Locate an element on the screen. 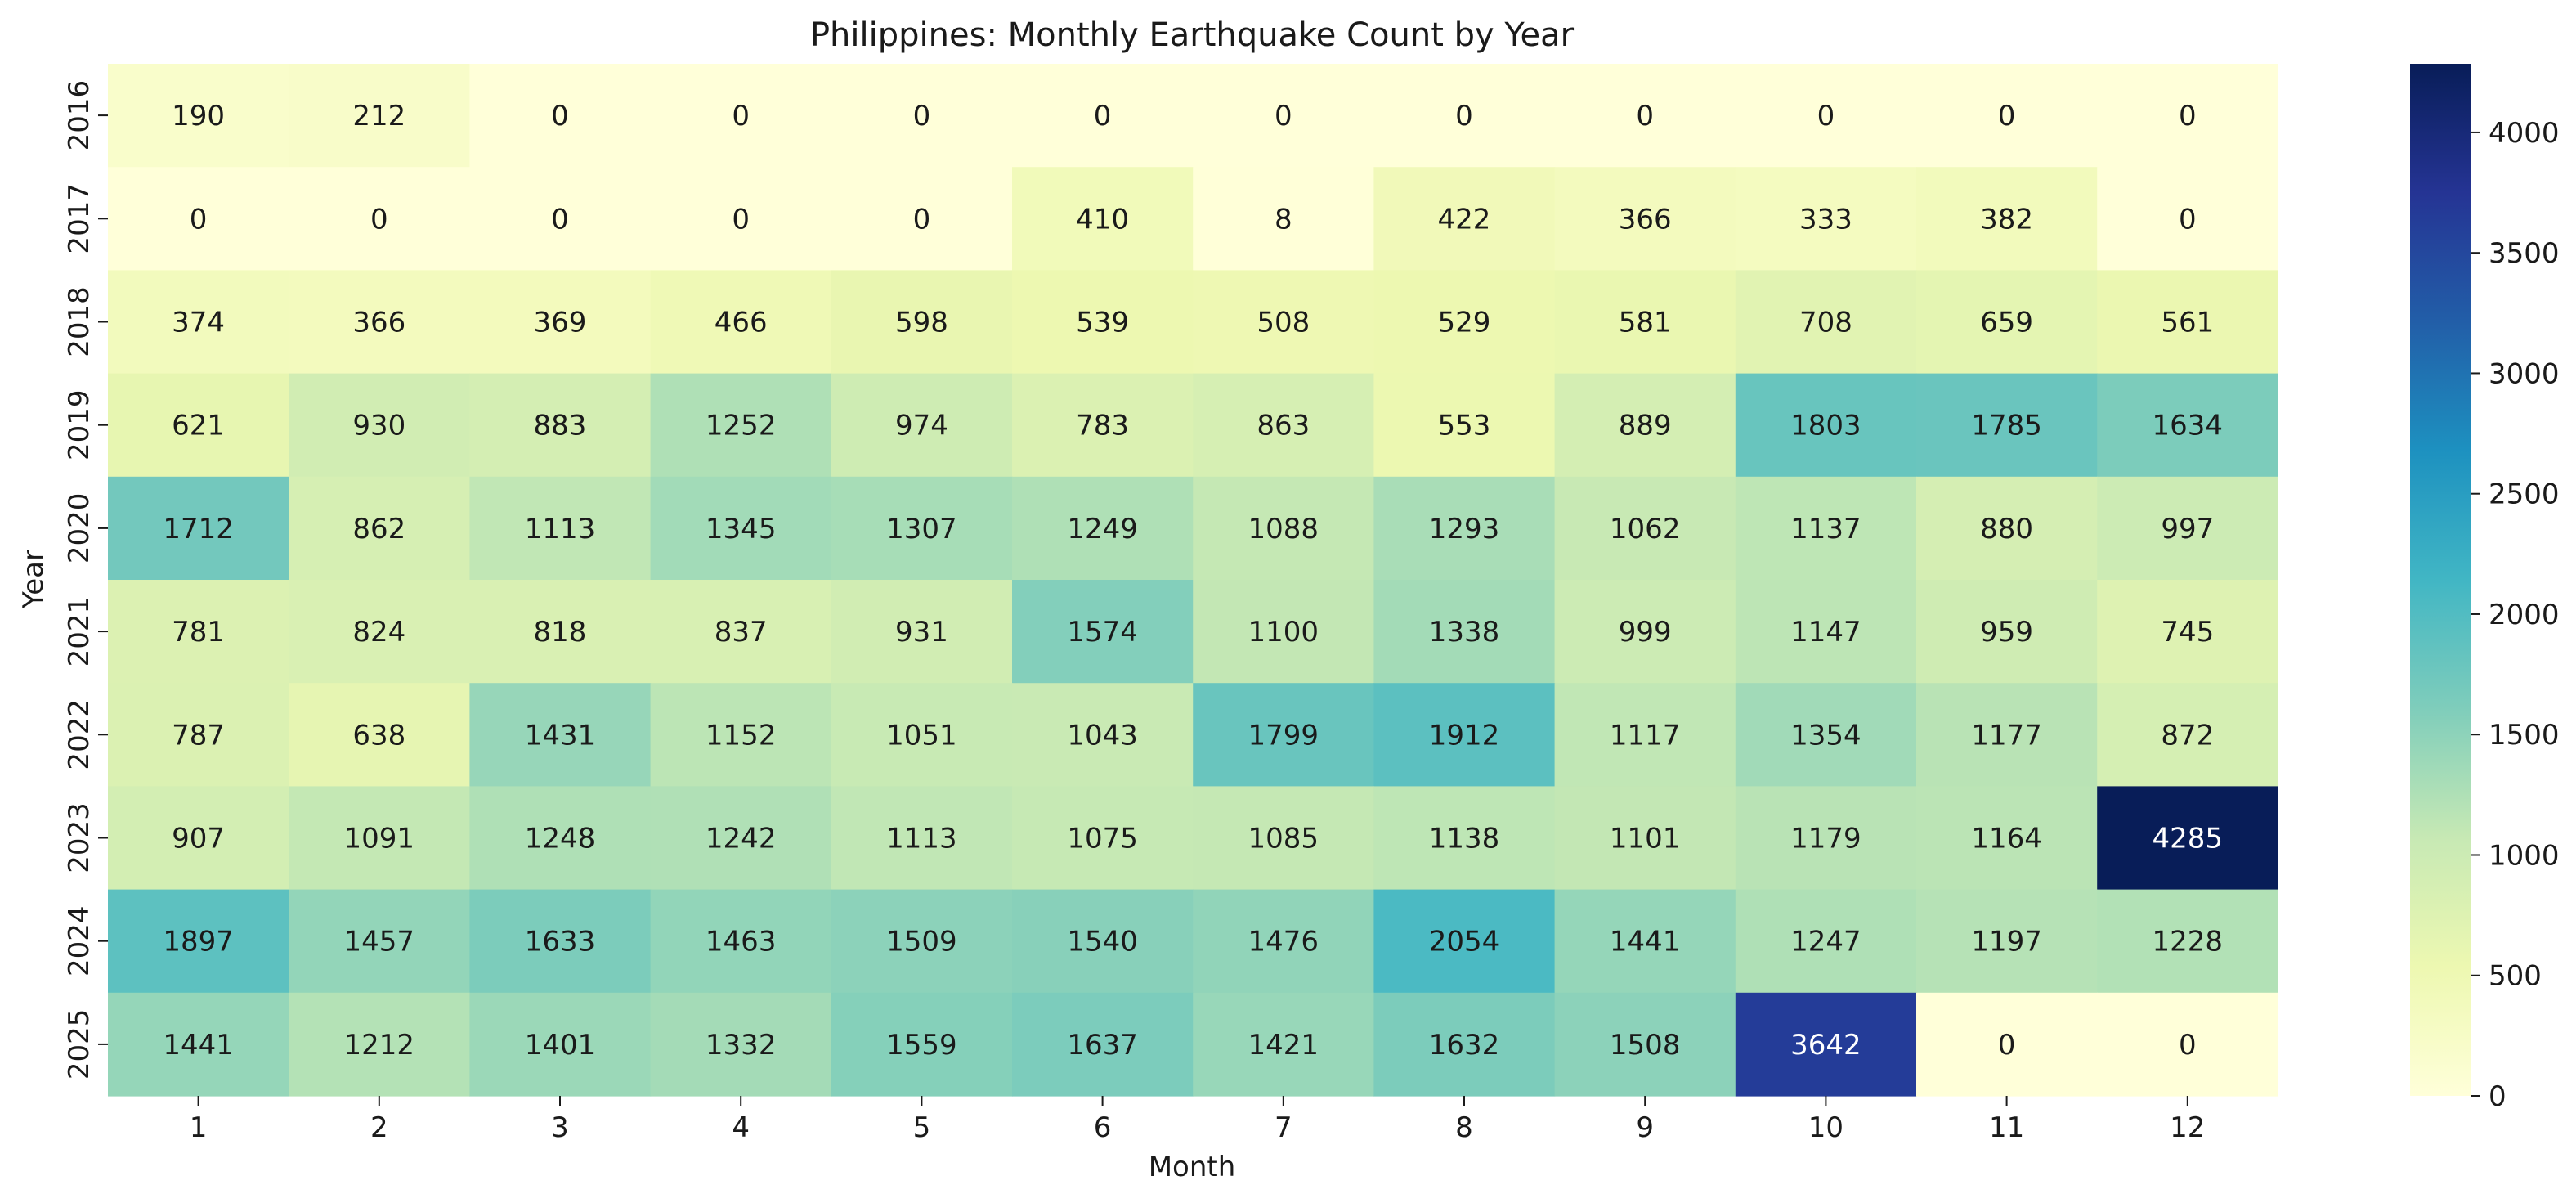 Image resolution: width=2576 pixels, height=1203 pixels. colorbar-tick-label: 500 is located at coordinates (2515, 976).